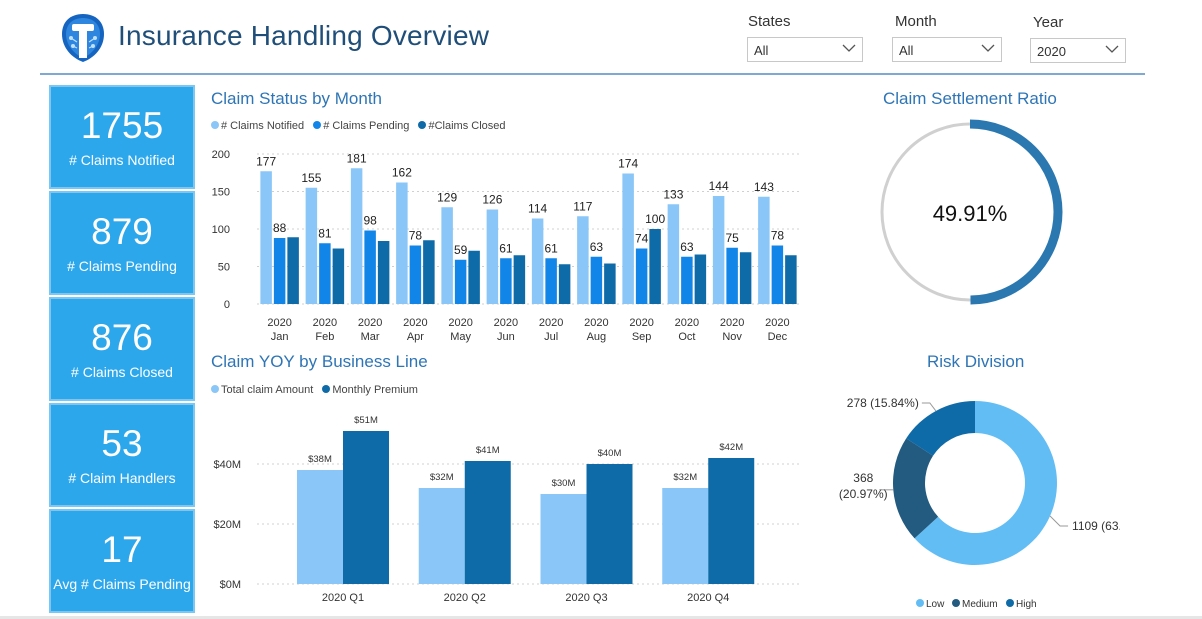  I want to click on legend-item-pending: # Claims Pending, so click(361, 126).